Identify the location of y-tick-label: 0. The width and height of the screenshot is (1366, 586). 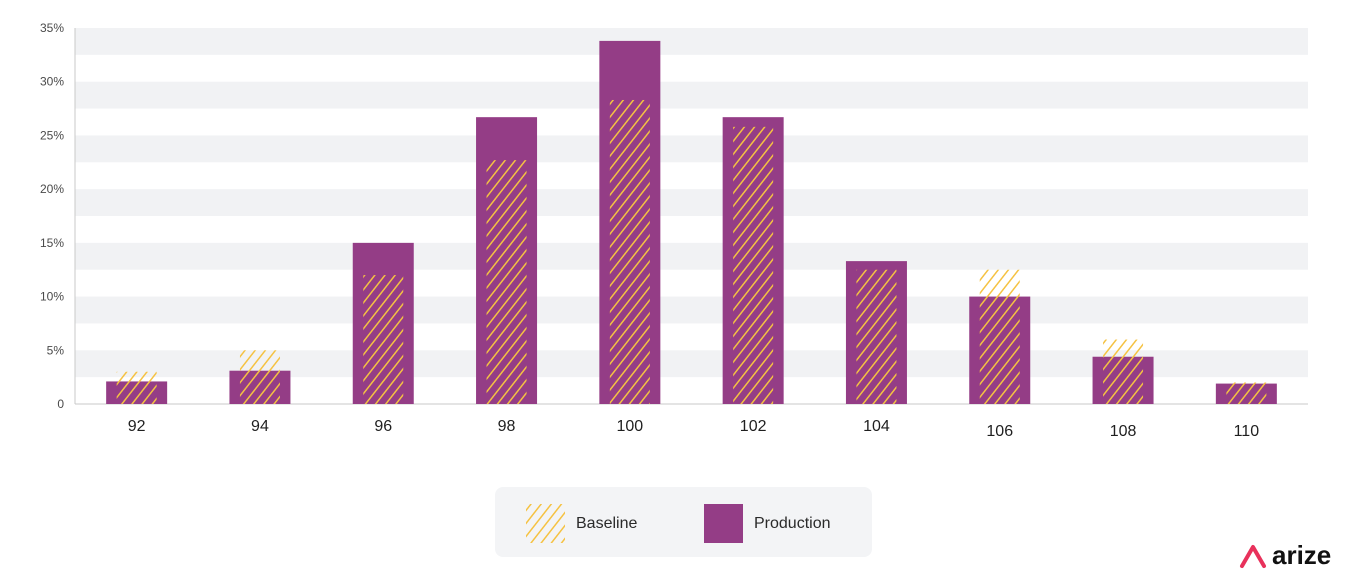
(60, 404).